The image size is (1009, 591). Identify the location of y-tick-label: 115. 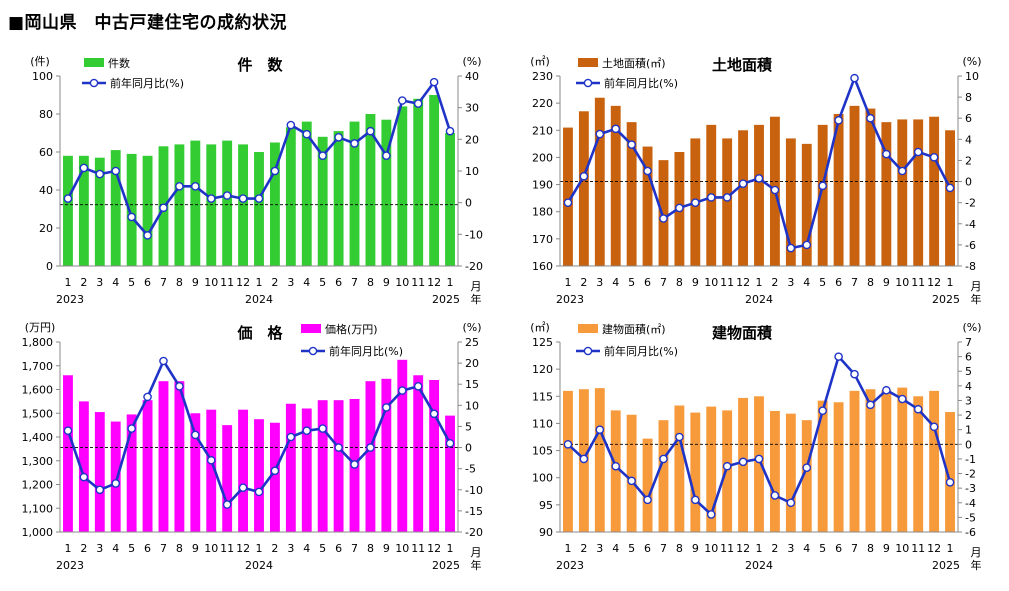
(542, 396).